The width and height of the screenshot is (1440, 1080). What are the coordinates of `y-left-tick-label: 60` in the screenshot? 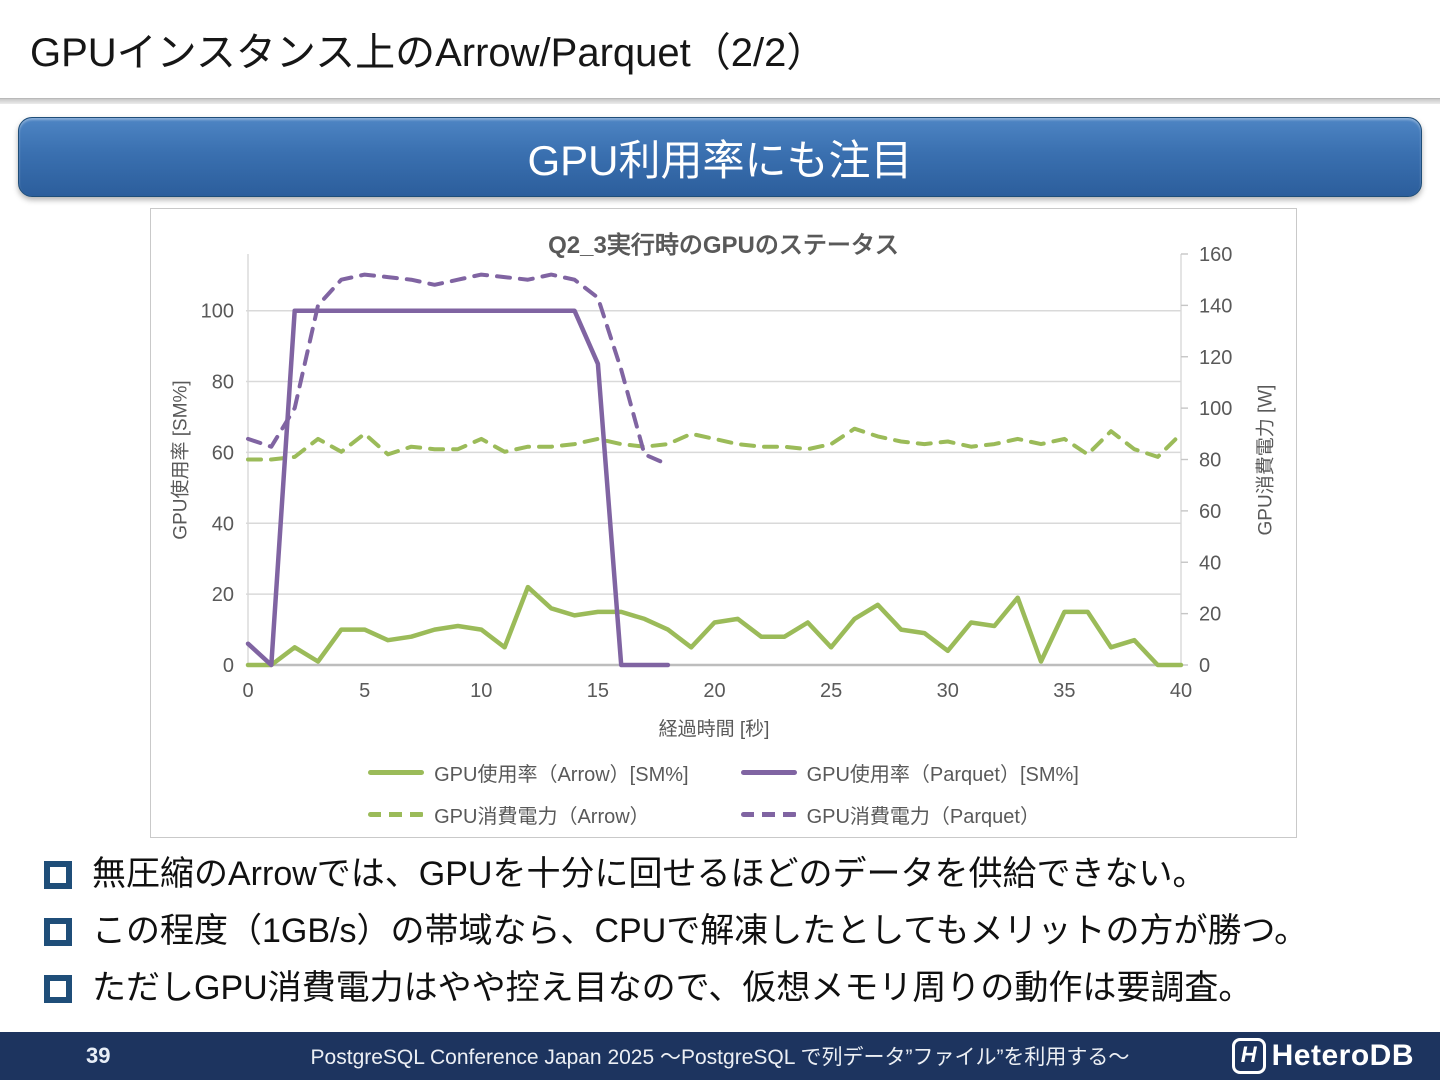 It's located at (223, 453).